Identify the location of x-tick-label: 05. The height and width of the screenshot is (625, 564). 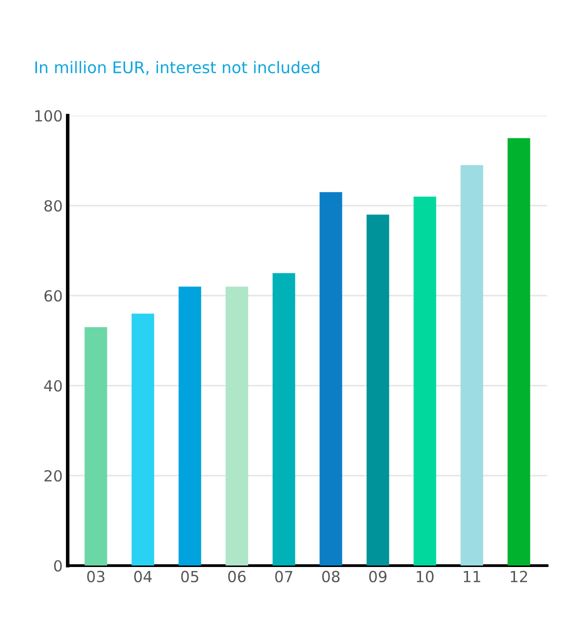
(189, 576).